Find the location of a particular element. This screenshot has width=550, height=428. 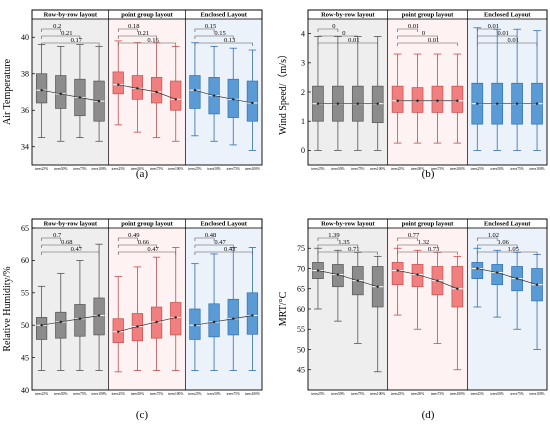

comparison-value: 0.66 is located at coordinates (144, 242).